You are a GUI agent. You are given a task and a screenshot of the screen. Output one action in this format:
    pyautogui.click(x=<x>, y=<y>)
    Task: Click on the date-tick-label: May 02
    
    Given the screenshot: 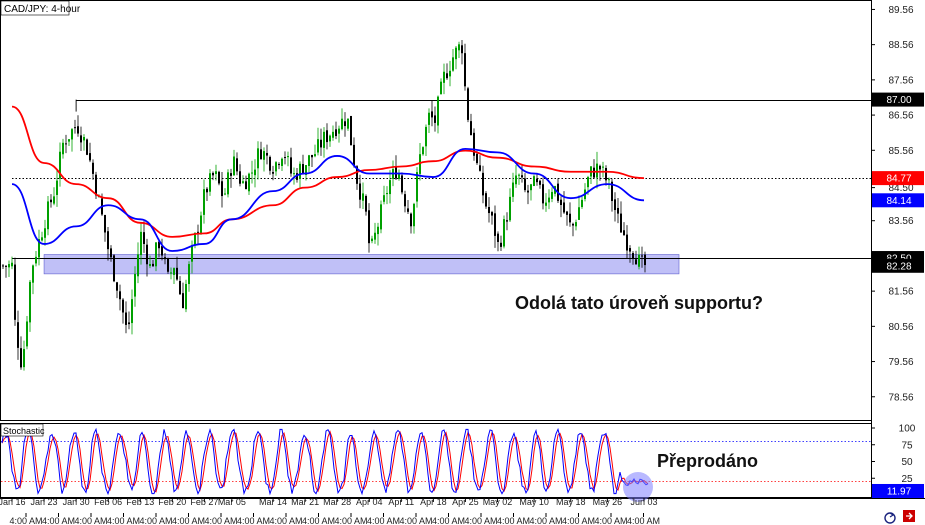 What is the action you would take?
    pyautogui.click(x=498, y=502)
    